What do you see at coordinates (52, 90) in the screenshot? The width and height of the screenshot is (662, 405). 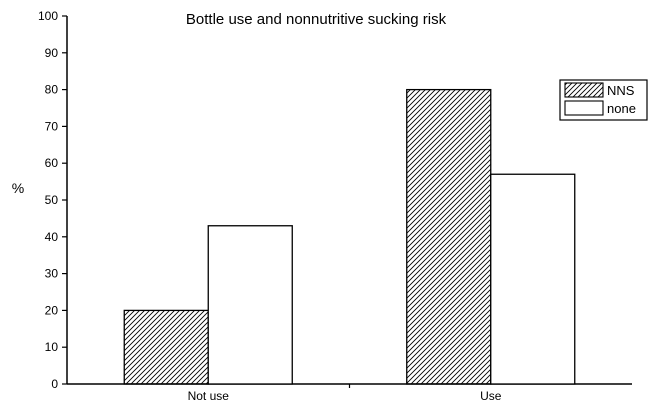 I see `y-tick-label: 80` at bounding box center [52, 90].